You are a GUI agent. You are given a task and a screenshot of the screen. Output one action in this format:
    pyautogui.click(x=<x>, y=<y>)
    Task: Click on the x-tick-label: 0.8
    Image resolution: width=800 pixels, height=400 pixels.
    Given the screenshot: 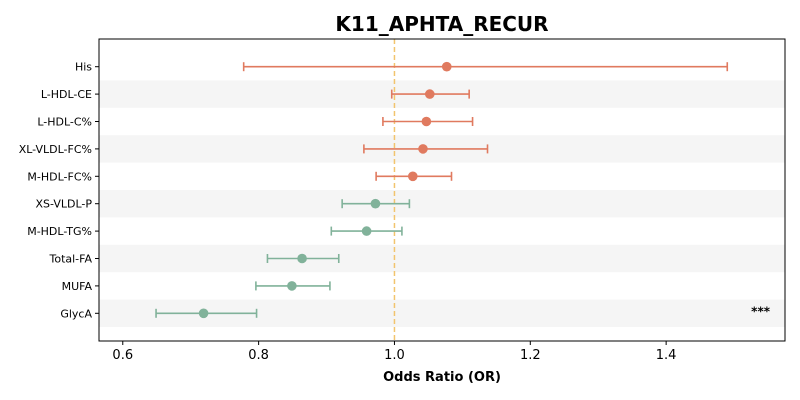 What is the action you would take?
    pyautogui.click(x=258, y=355)
    